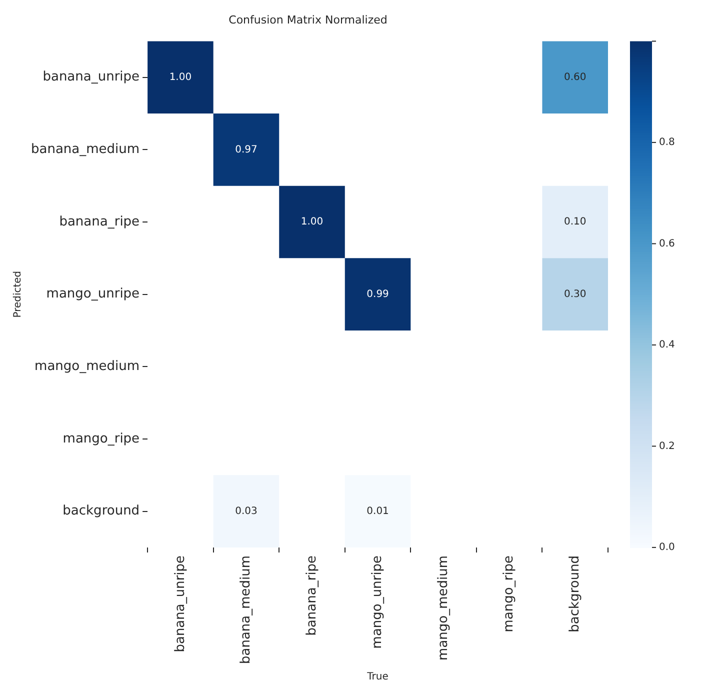 Image resolution: width=701 pixels, height=695 pixels. What do you see at coordinates (377, 677) in the screenshot?
I see `x-axis-title: True` at bounding box center [377, 677].